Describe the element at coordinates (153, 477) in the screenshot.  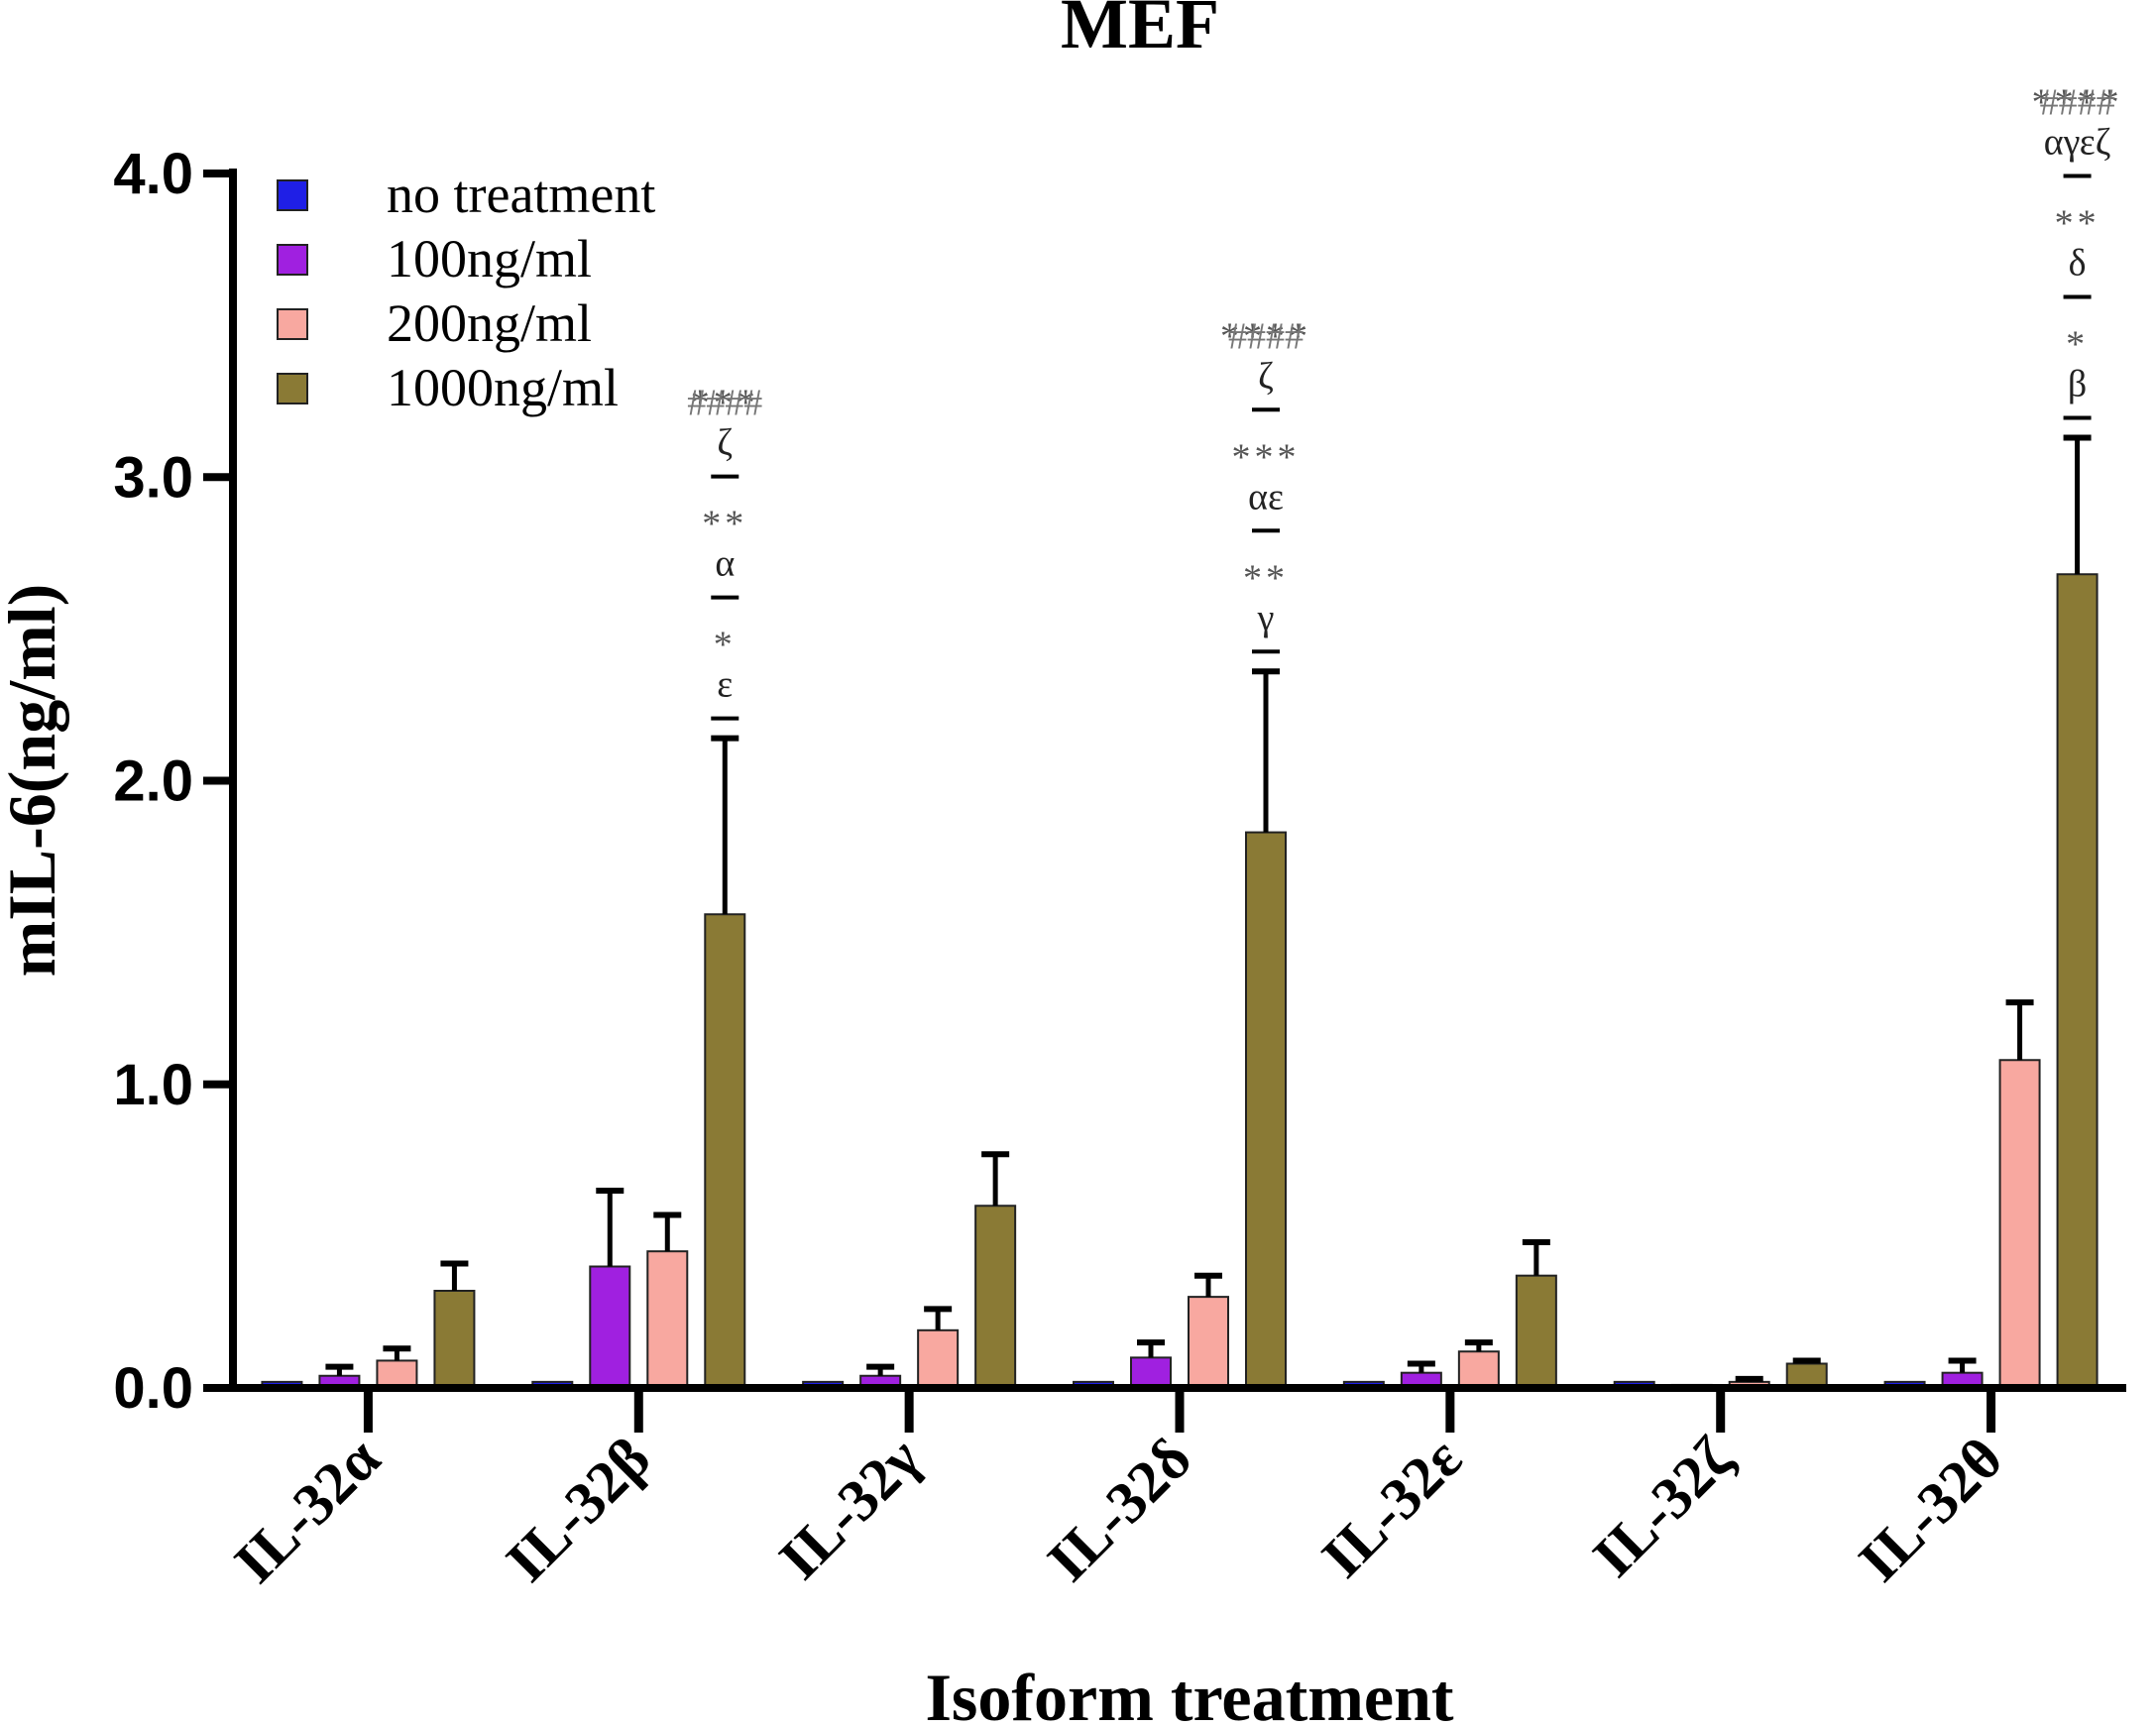
I see `y-tick-label: 3.0` at that location.